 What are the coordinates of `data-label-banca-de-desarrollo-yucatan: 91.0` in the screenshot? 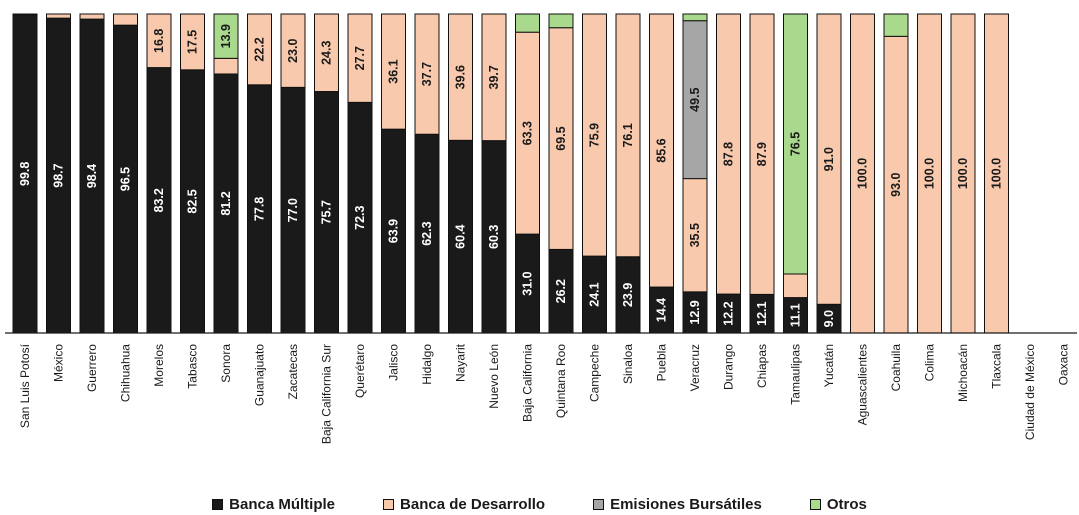 It's located at (829, 159).